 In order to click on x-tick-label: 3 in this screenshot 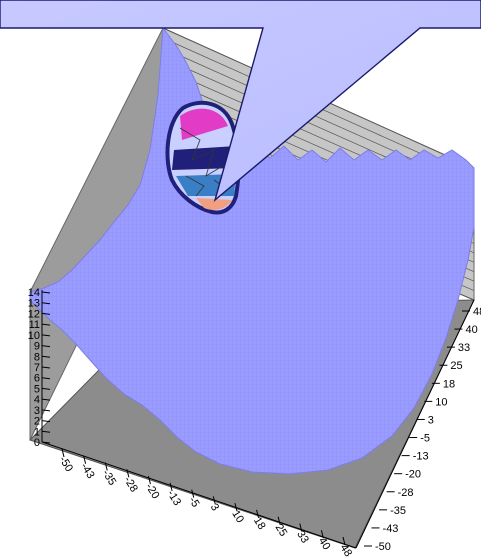, I will do `click(214, 508)`.